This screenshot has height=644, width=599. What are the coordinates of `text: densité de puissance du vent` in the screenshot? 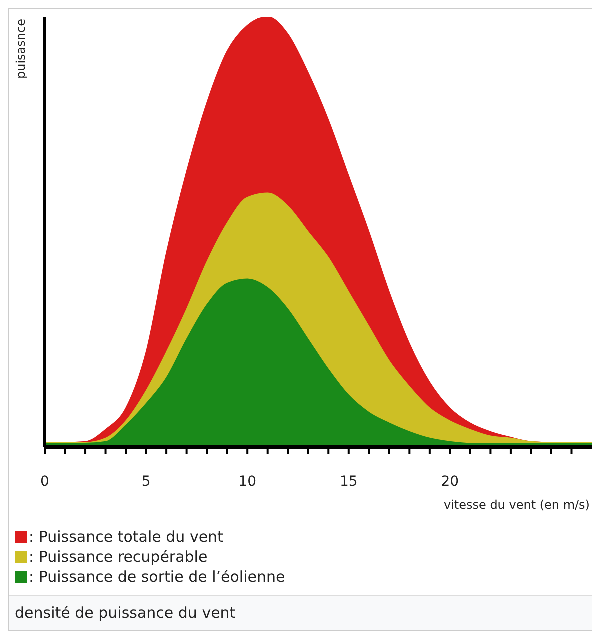 It's located at (300, 612).